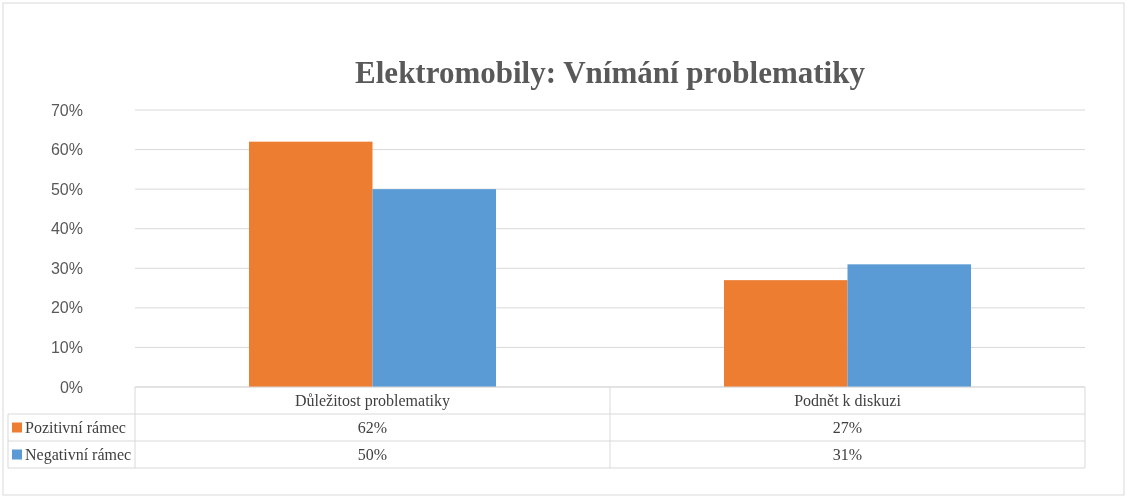  What do you see at coordinates (372, 428) in the screenshot?
I see `data-label: 62%` at bounding box center [372, 428].